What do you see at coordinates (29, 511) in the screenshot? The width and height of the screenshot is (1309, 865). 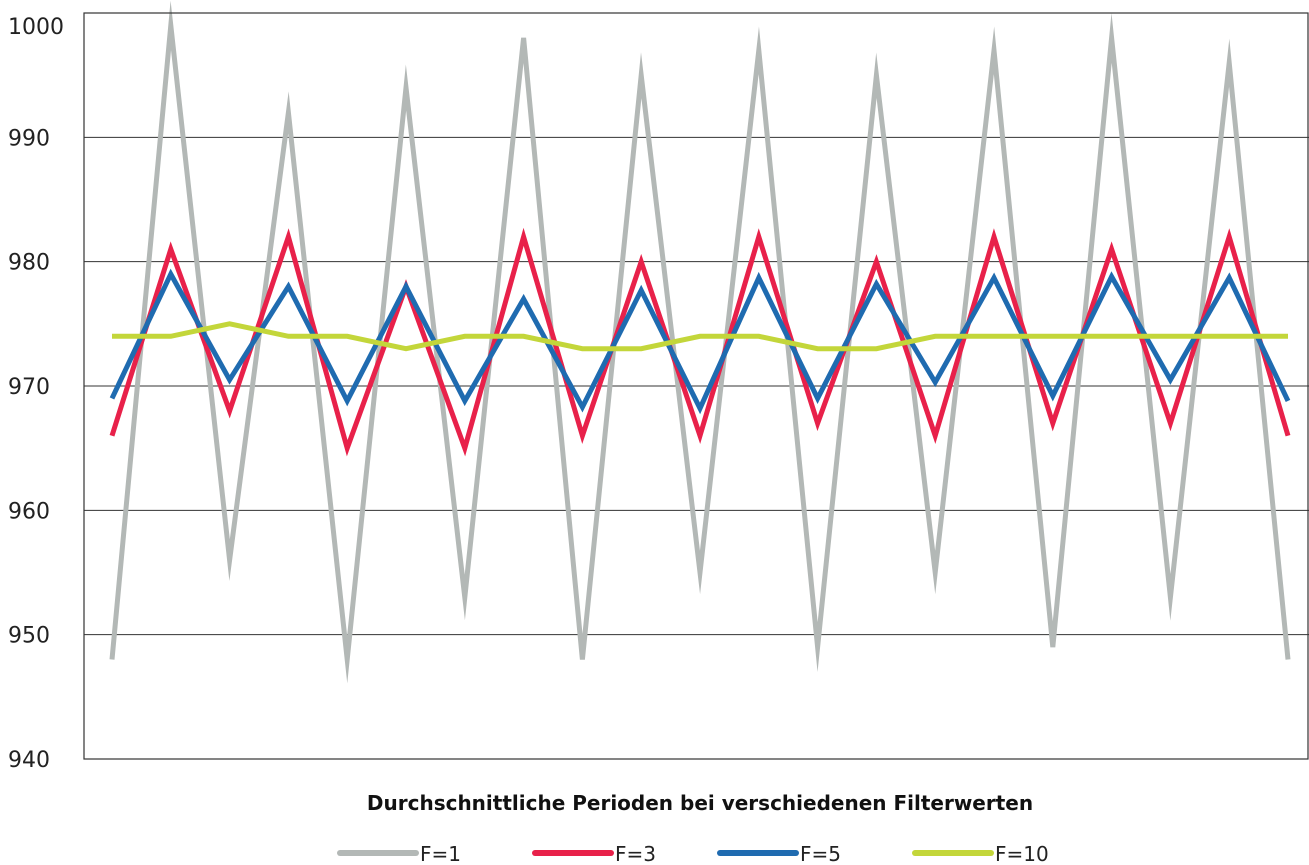 I see `y-tick-label: 960` at bounding box center [29, 511].